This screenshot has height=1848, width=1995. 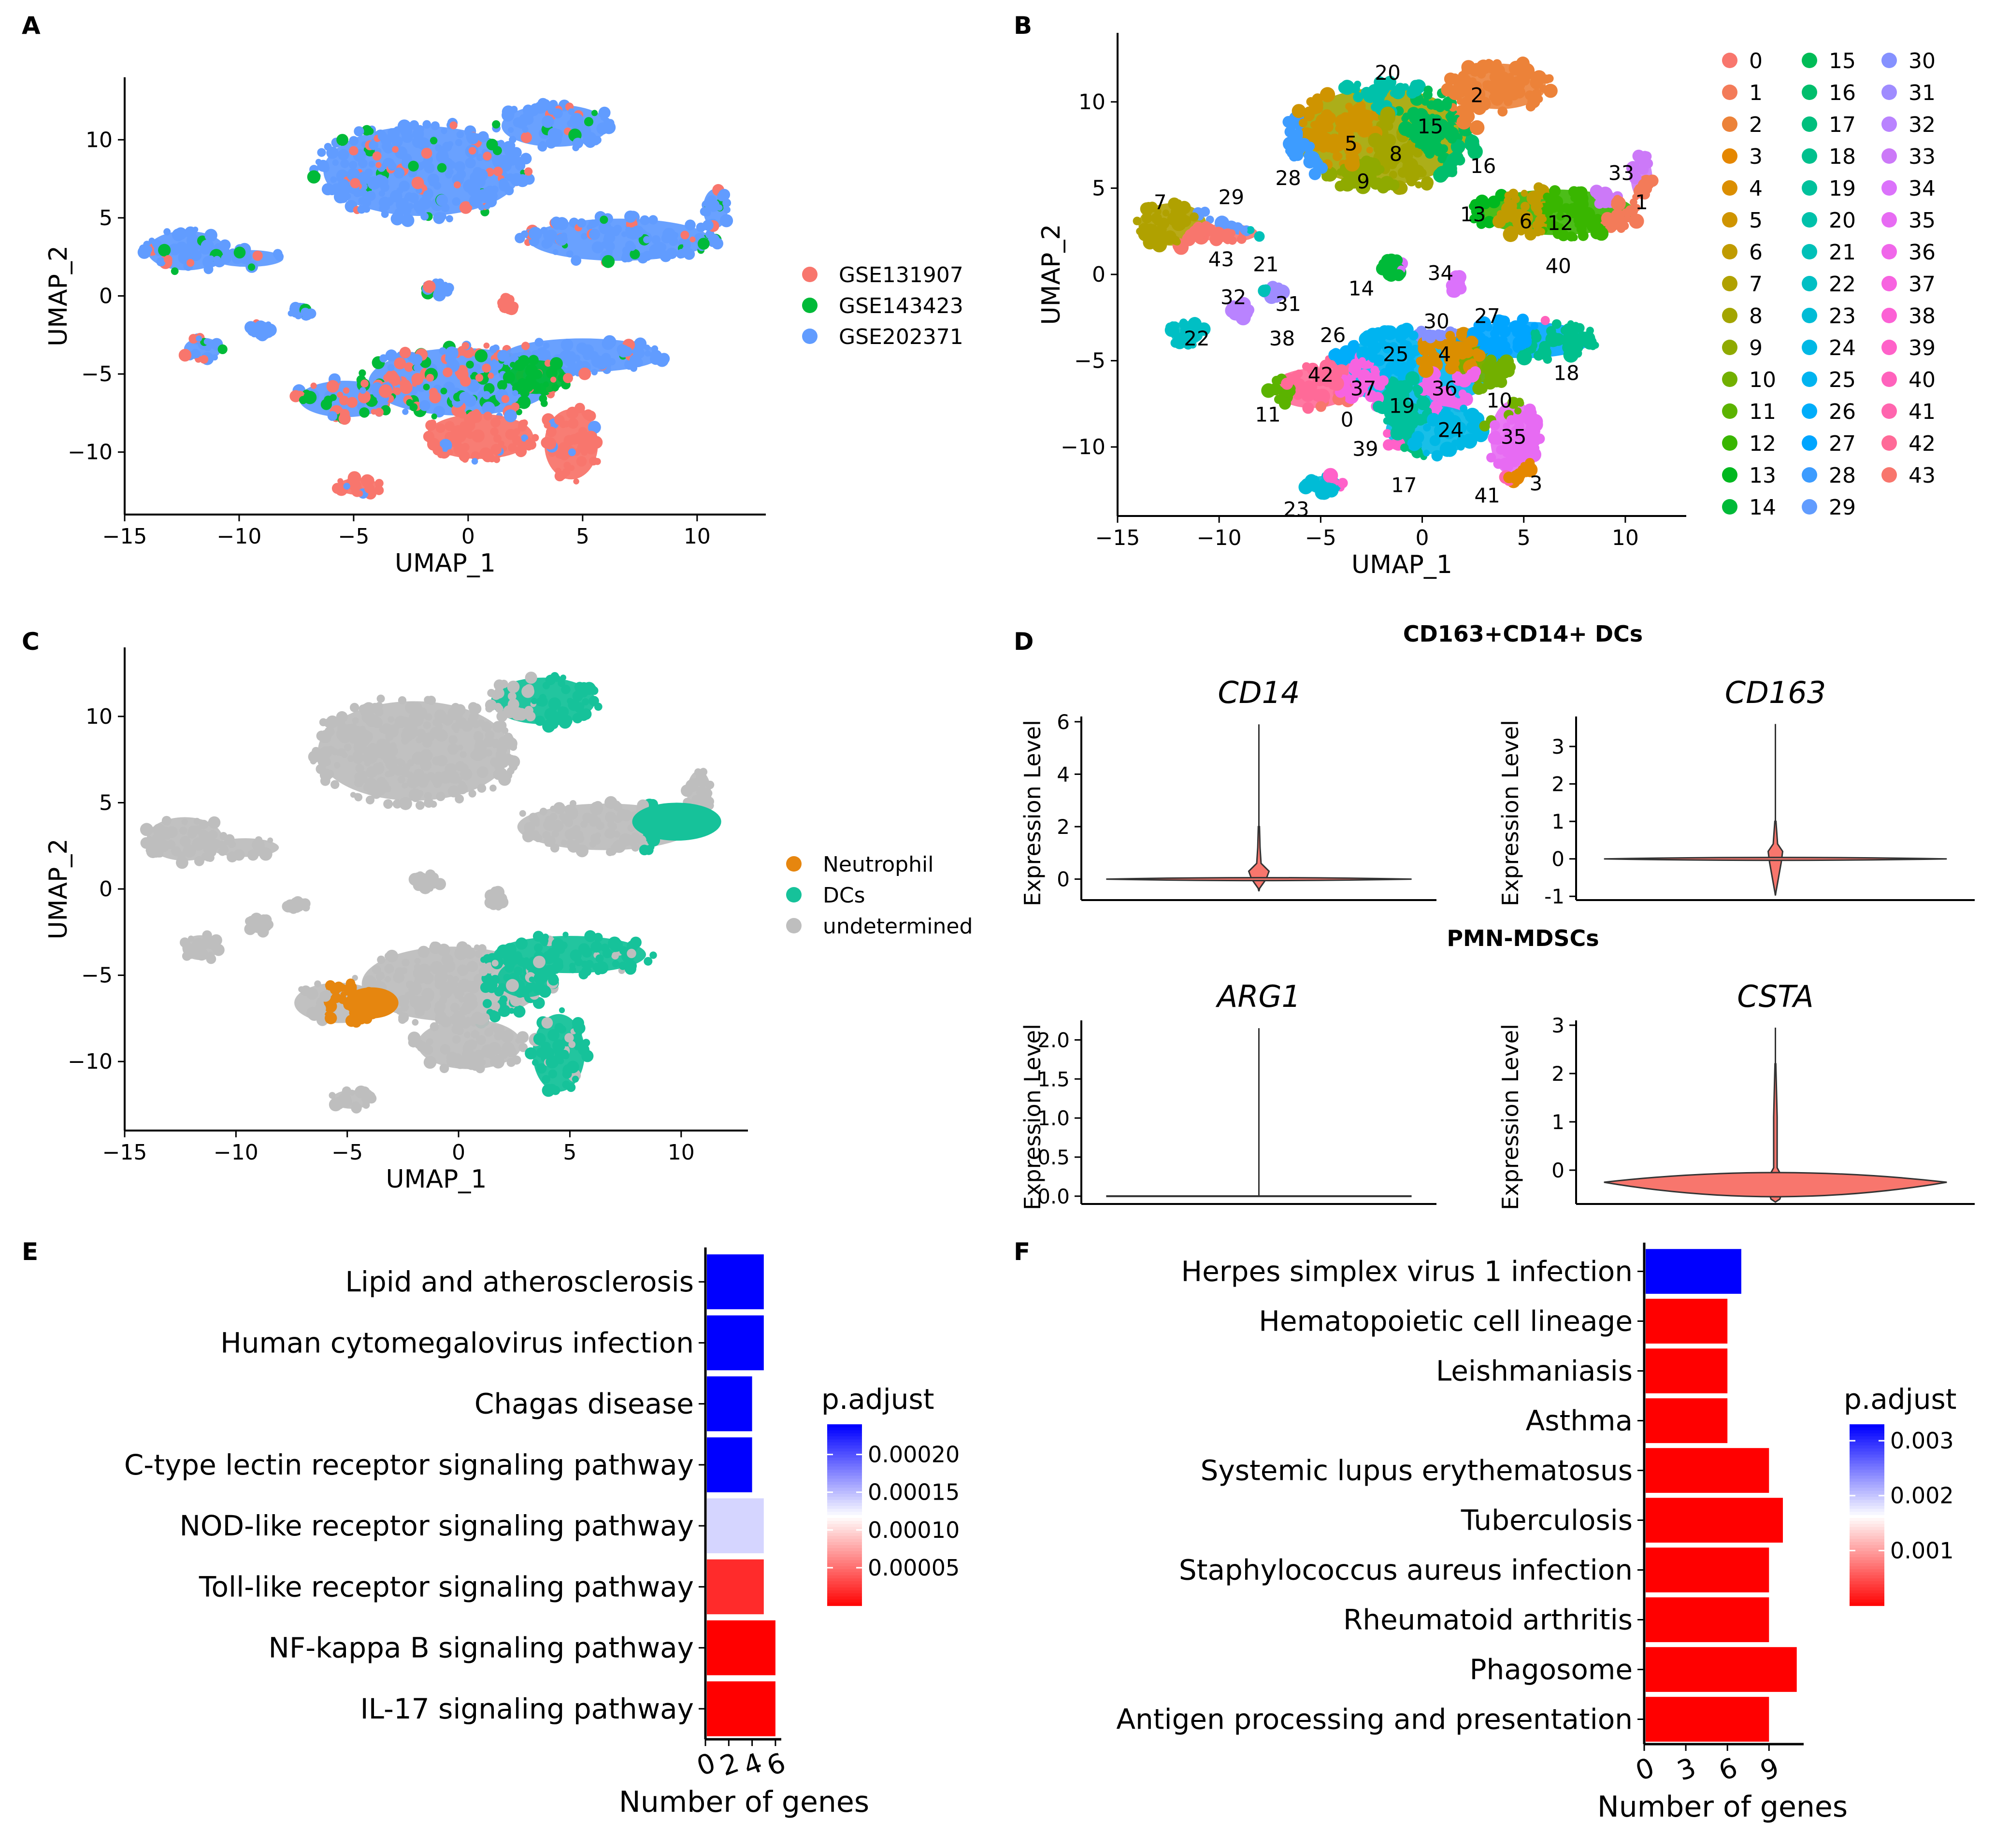 What do you see at coordinates (241, 848) in the screenshot?
I see `panel-c-cloud-left-tail` at bounding box center [241, 848].